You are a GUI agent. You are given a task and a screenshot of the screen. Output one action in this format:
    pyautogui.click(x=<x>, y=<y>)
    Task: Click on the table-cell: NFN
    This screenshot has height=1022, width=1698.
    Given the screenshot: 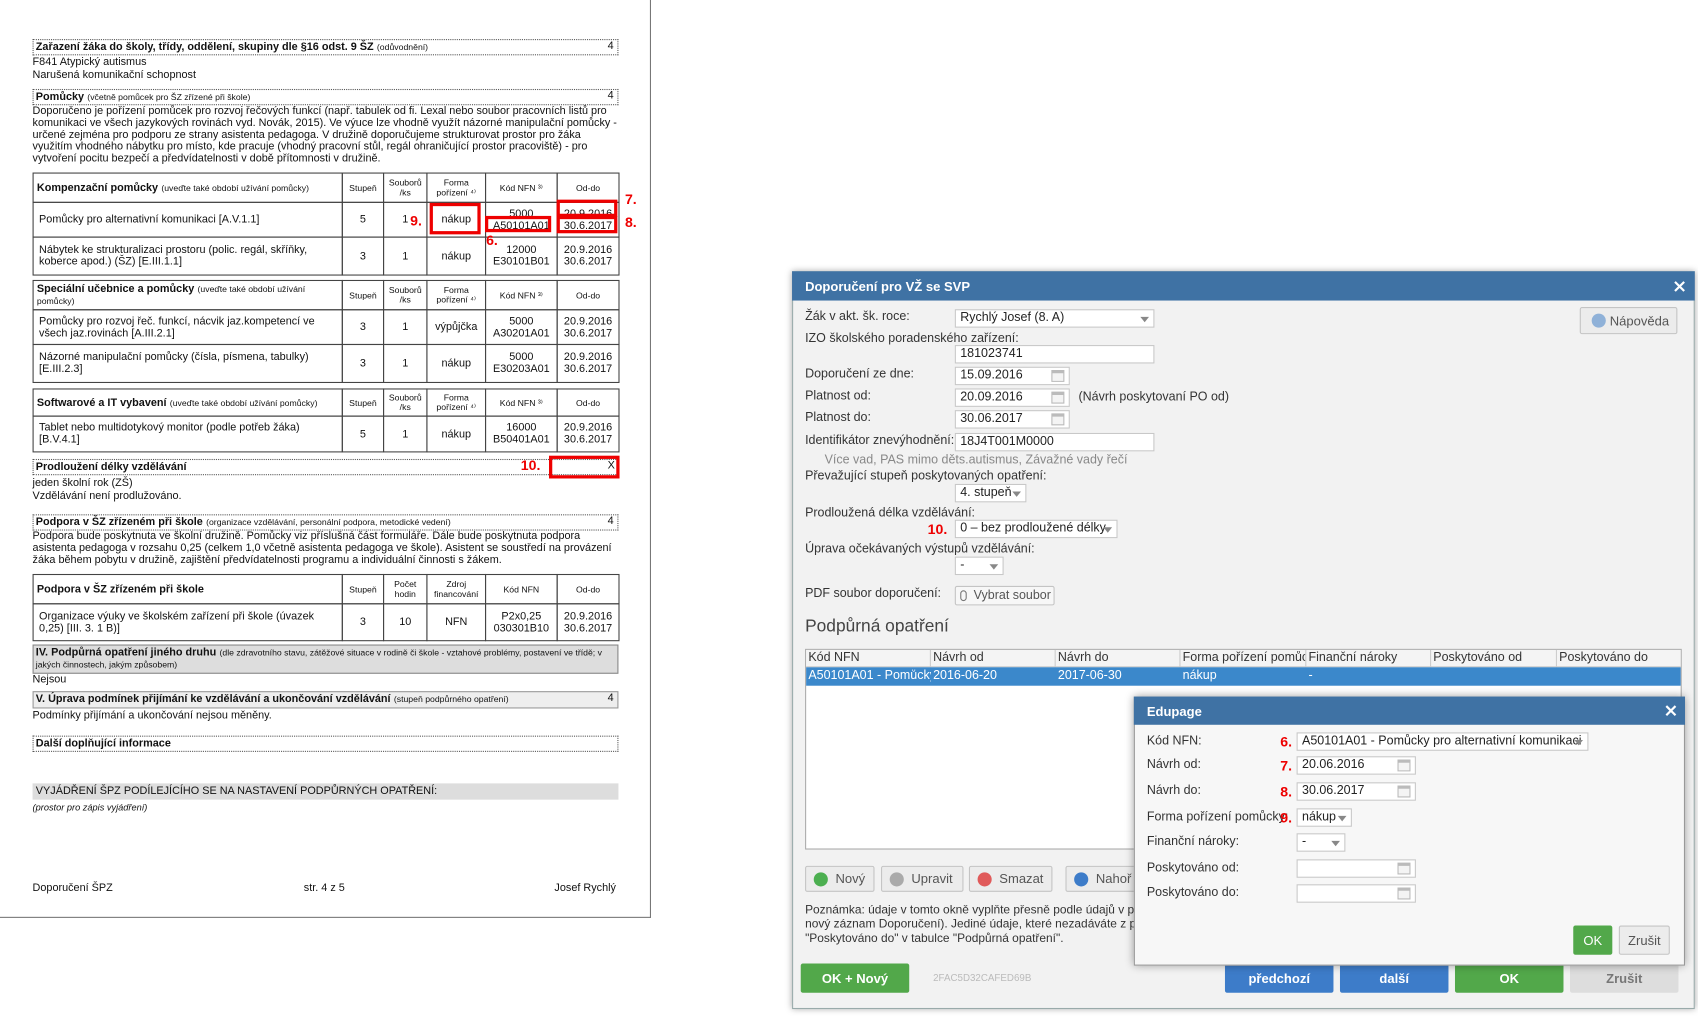 What is the action you would take?
    pyautogui.click(x=456, y=622)
    